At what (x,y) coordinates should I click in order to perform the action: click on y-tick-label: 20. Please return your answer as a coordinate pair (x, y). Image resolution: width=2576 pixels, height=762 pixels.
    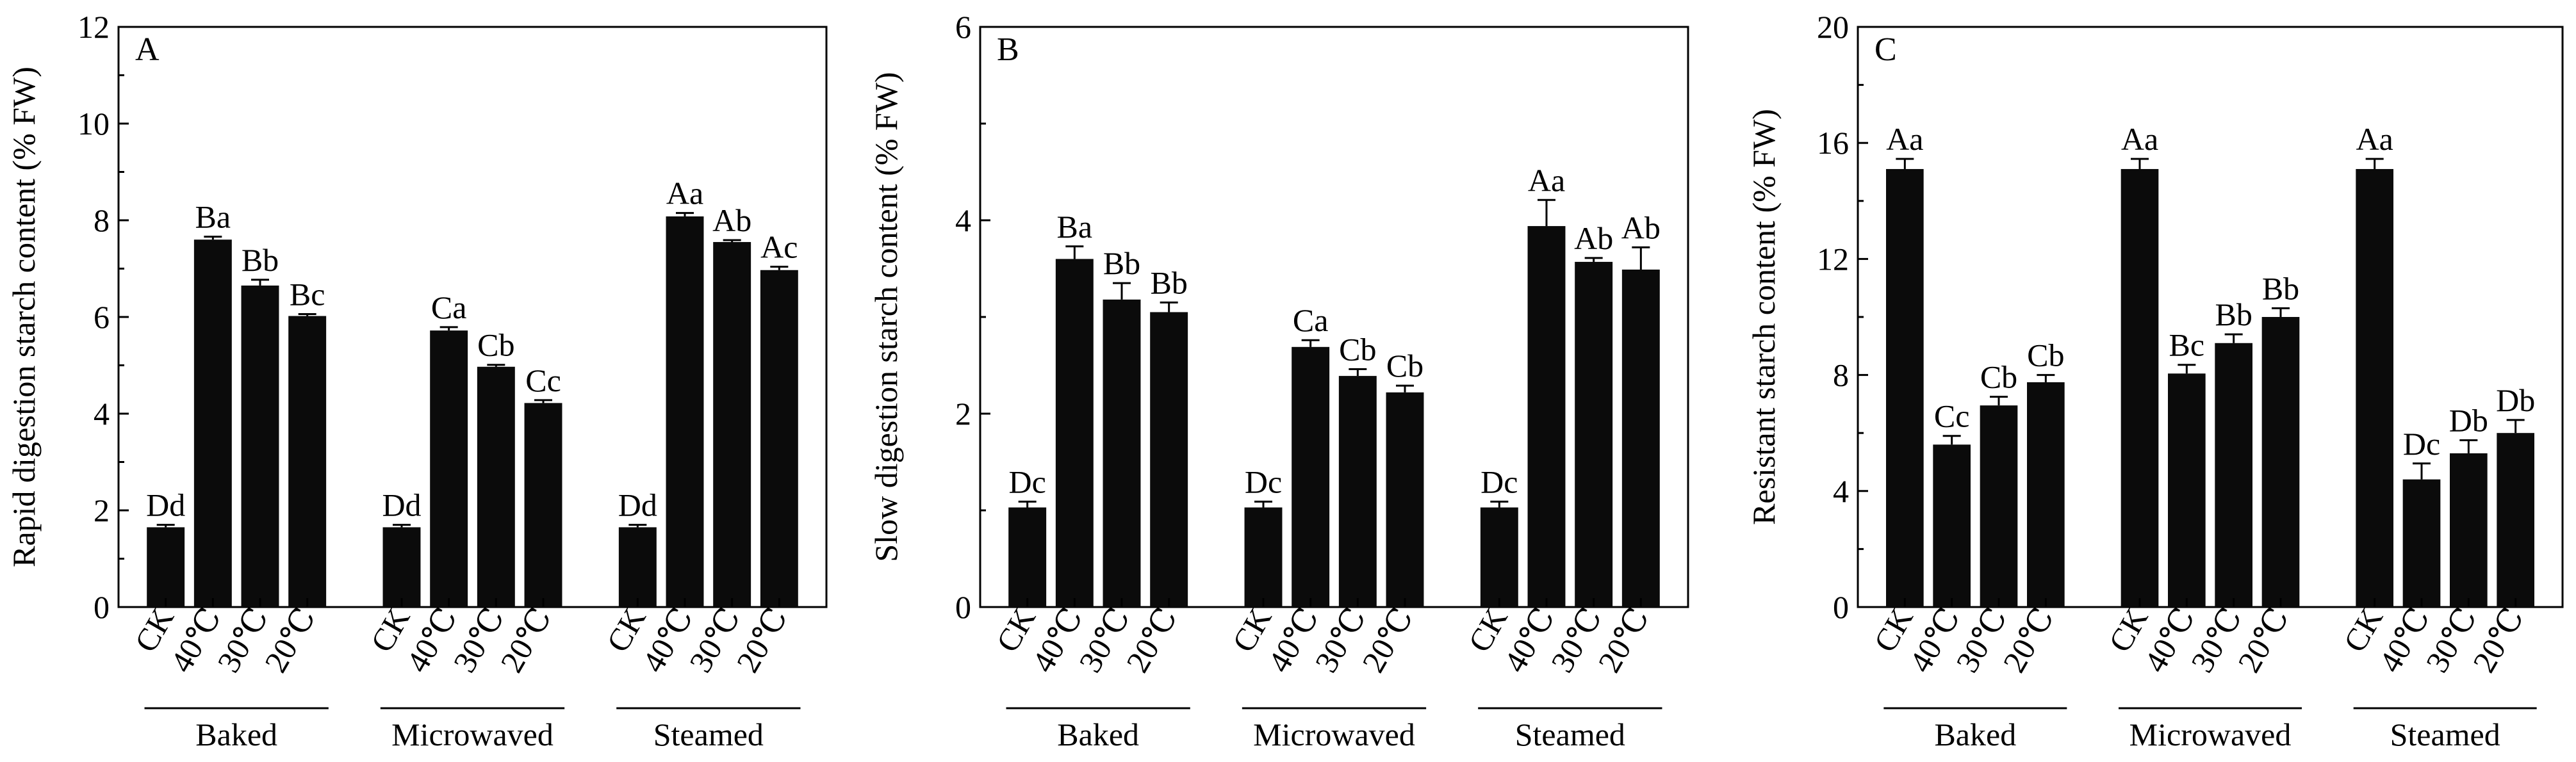
    Looking at the image, I should click on (1833, 27).